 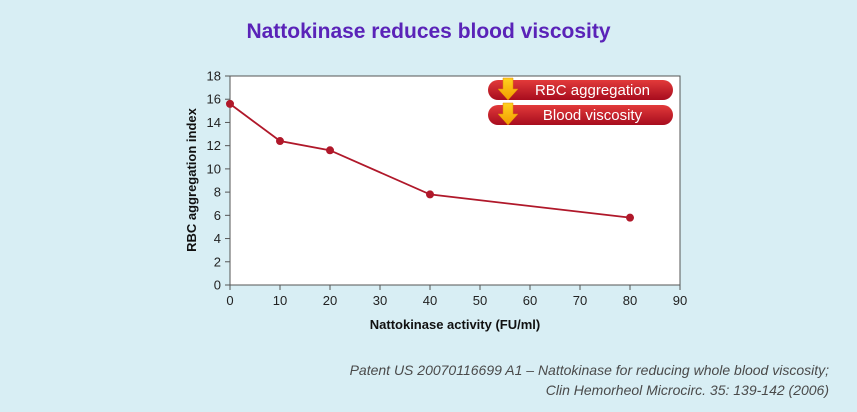 What do you see at coordinates (380, 300) in the screenshot?
I see `x-tick-label: 30` at bounding box center [380, 300].